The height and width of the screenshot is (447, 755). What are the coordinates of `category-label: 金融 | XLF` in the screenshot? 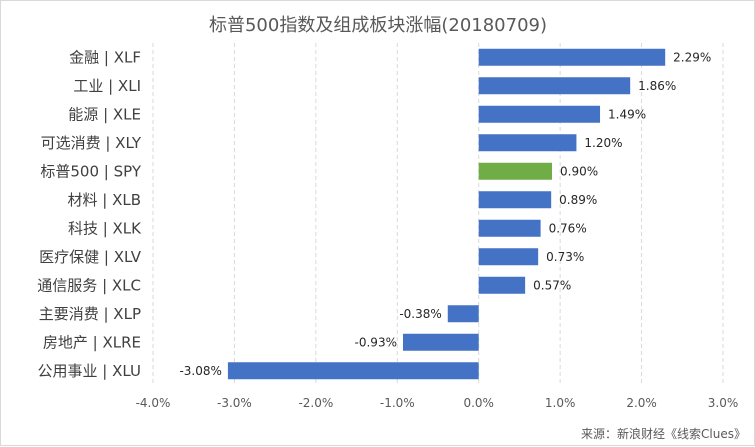 It's located at (105, 57).